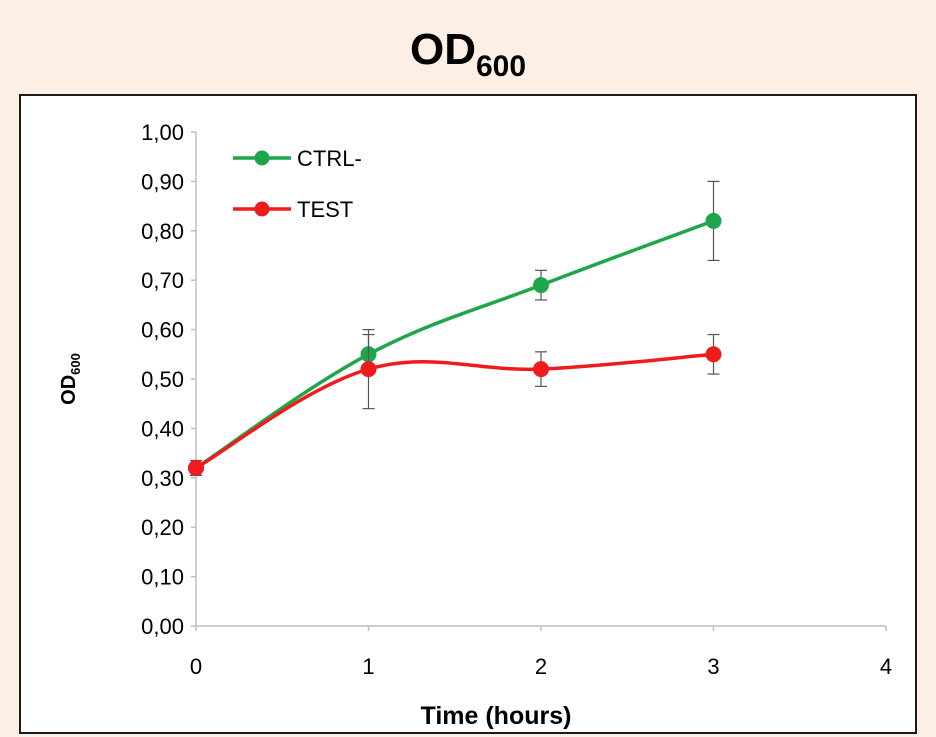 This screenshot has width=936, height=737. What do you see at coordinates (297, 184) in the screenshot?
I see `legend: CTRL- TEST` at bounding box center [297, 184].